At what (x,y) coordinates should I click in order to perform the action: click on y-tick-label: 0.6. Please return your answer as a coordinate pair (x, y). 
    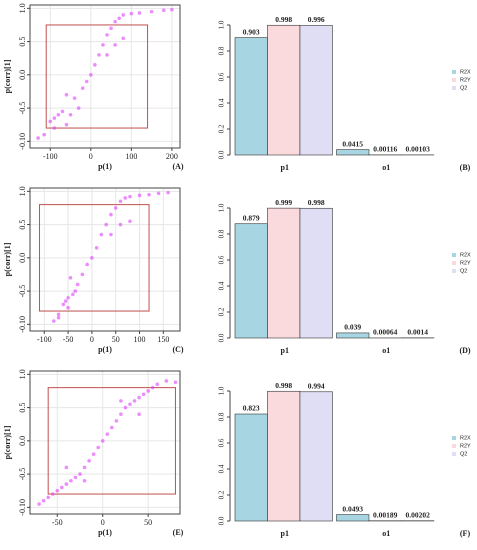
    Looking at the image, I should click on (222, 442).